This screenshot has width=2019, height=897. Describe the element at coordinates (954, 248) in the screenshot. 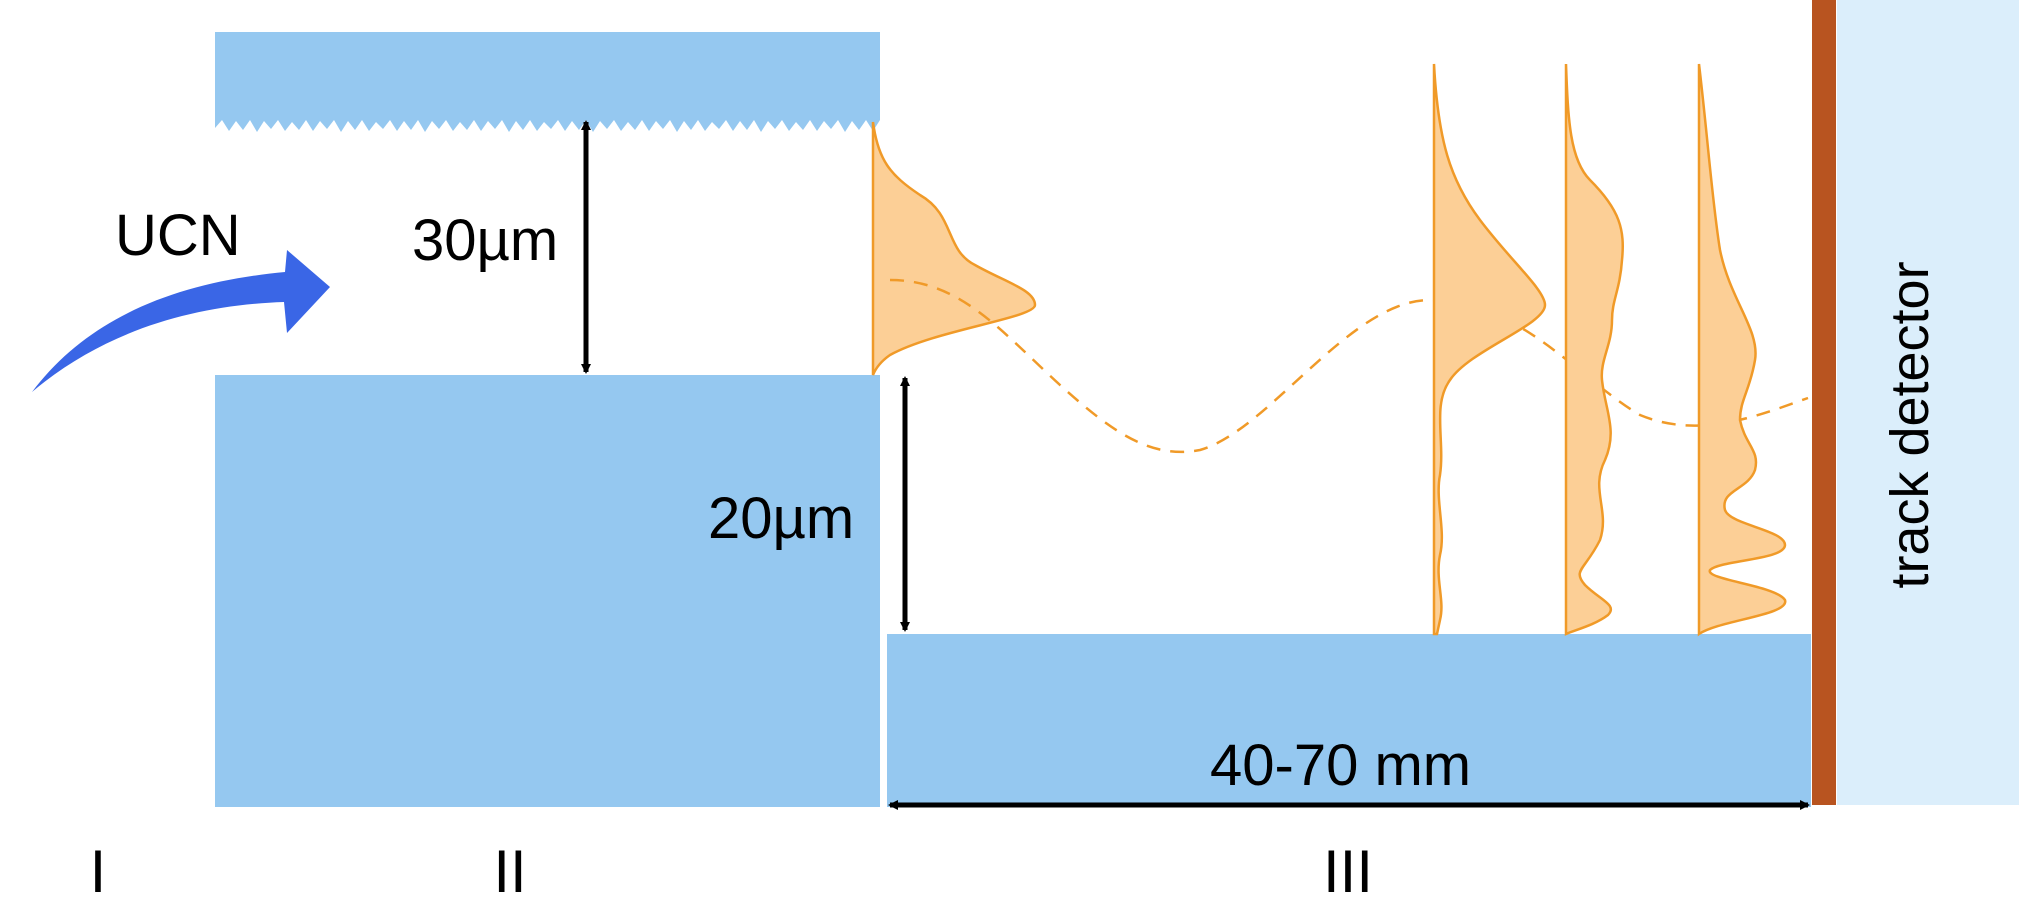

I see `wavefunction-step` at that location.